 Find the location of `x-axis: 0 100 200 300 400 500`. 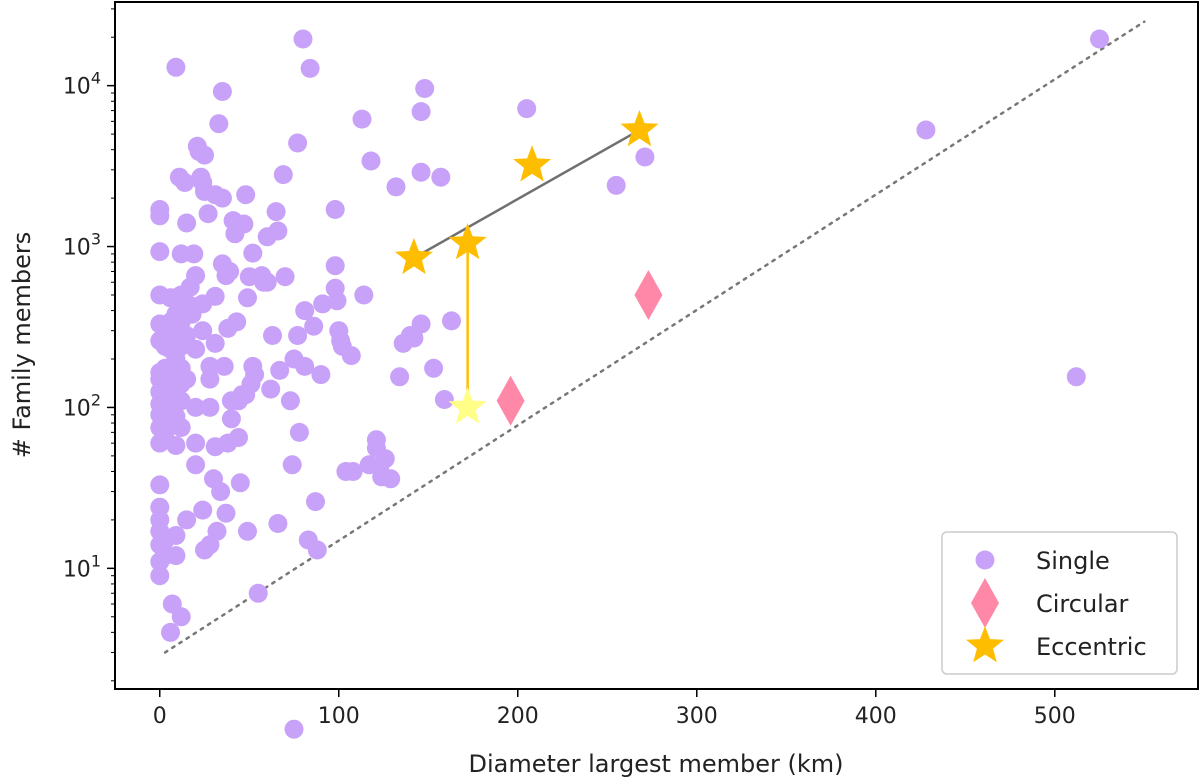

x-axis: 0 100 200 300 400 500 is located at coordinates (614, 709).